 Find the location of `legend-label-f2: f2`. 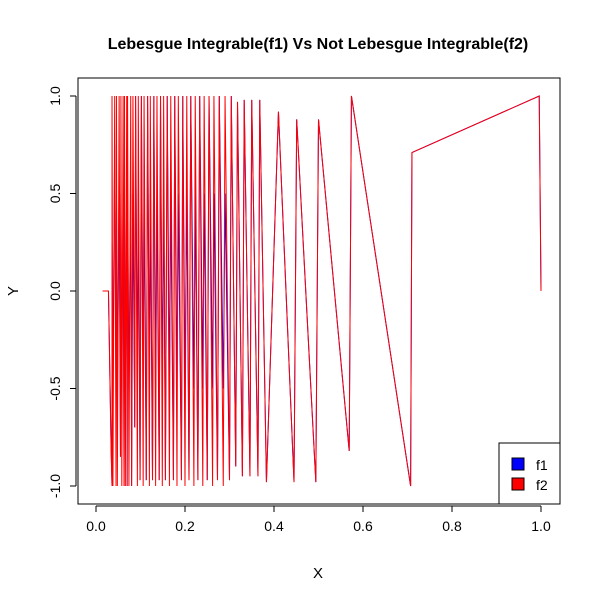

legend-label-f2: f2 is located at coordinates (542, 485).